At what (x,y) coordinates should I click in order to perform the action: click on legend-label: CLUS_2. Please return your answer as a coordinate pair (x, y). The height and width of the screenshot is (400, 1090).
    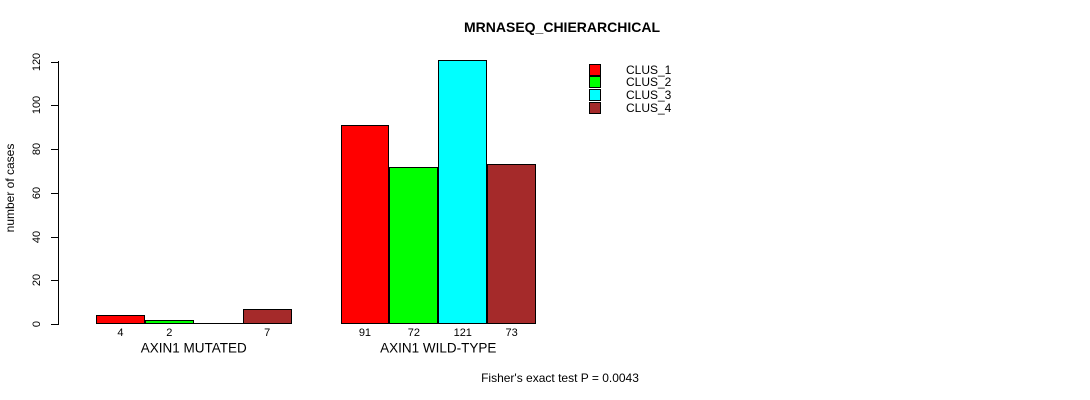
    Looking at the image, I should click on (649, 82).